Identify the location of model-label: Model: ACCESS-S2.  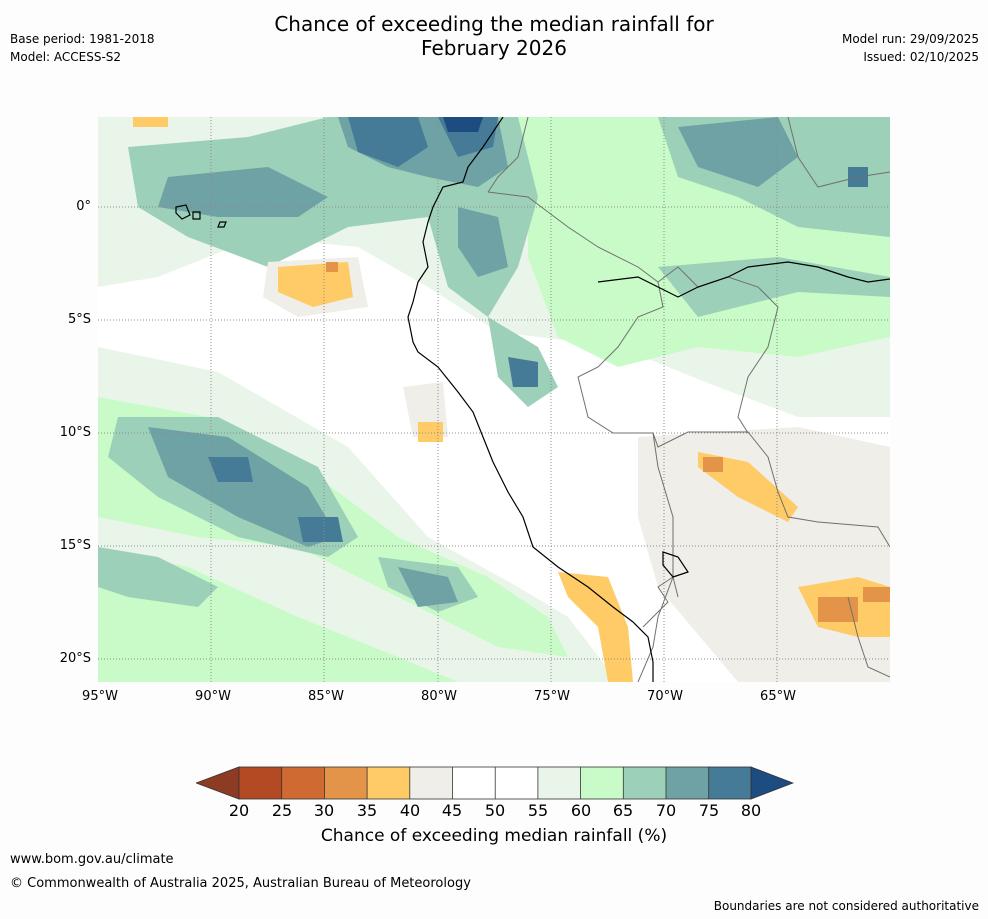
(66, 57).